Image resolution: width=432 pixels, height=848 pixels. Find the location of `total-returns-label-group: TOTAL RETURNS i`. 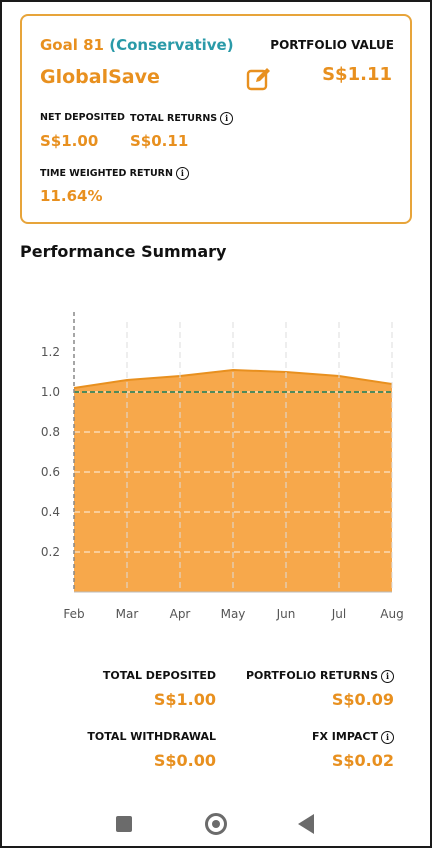

total-returns-label-group: TOTAL RETURNS i is located at coordinates (182, 118).